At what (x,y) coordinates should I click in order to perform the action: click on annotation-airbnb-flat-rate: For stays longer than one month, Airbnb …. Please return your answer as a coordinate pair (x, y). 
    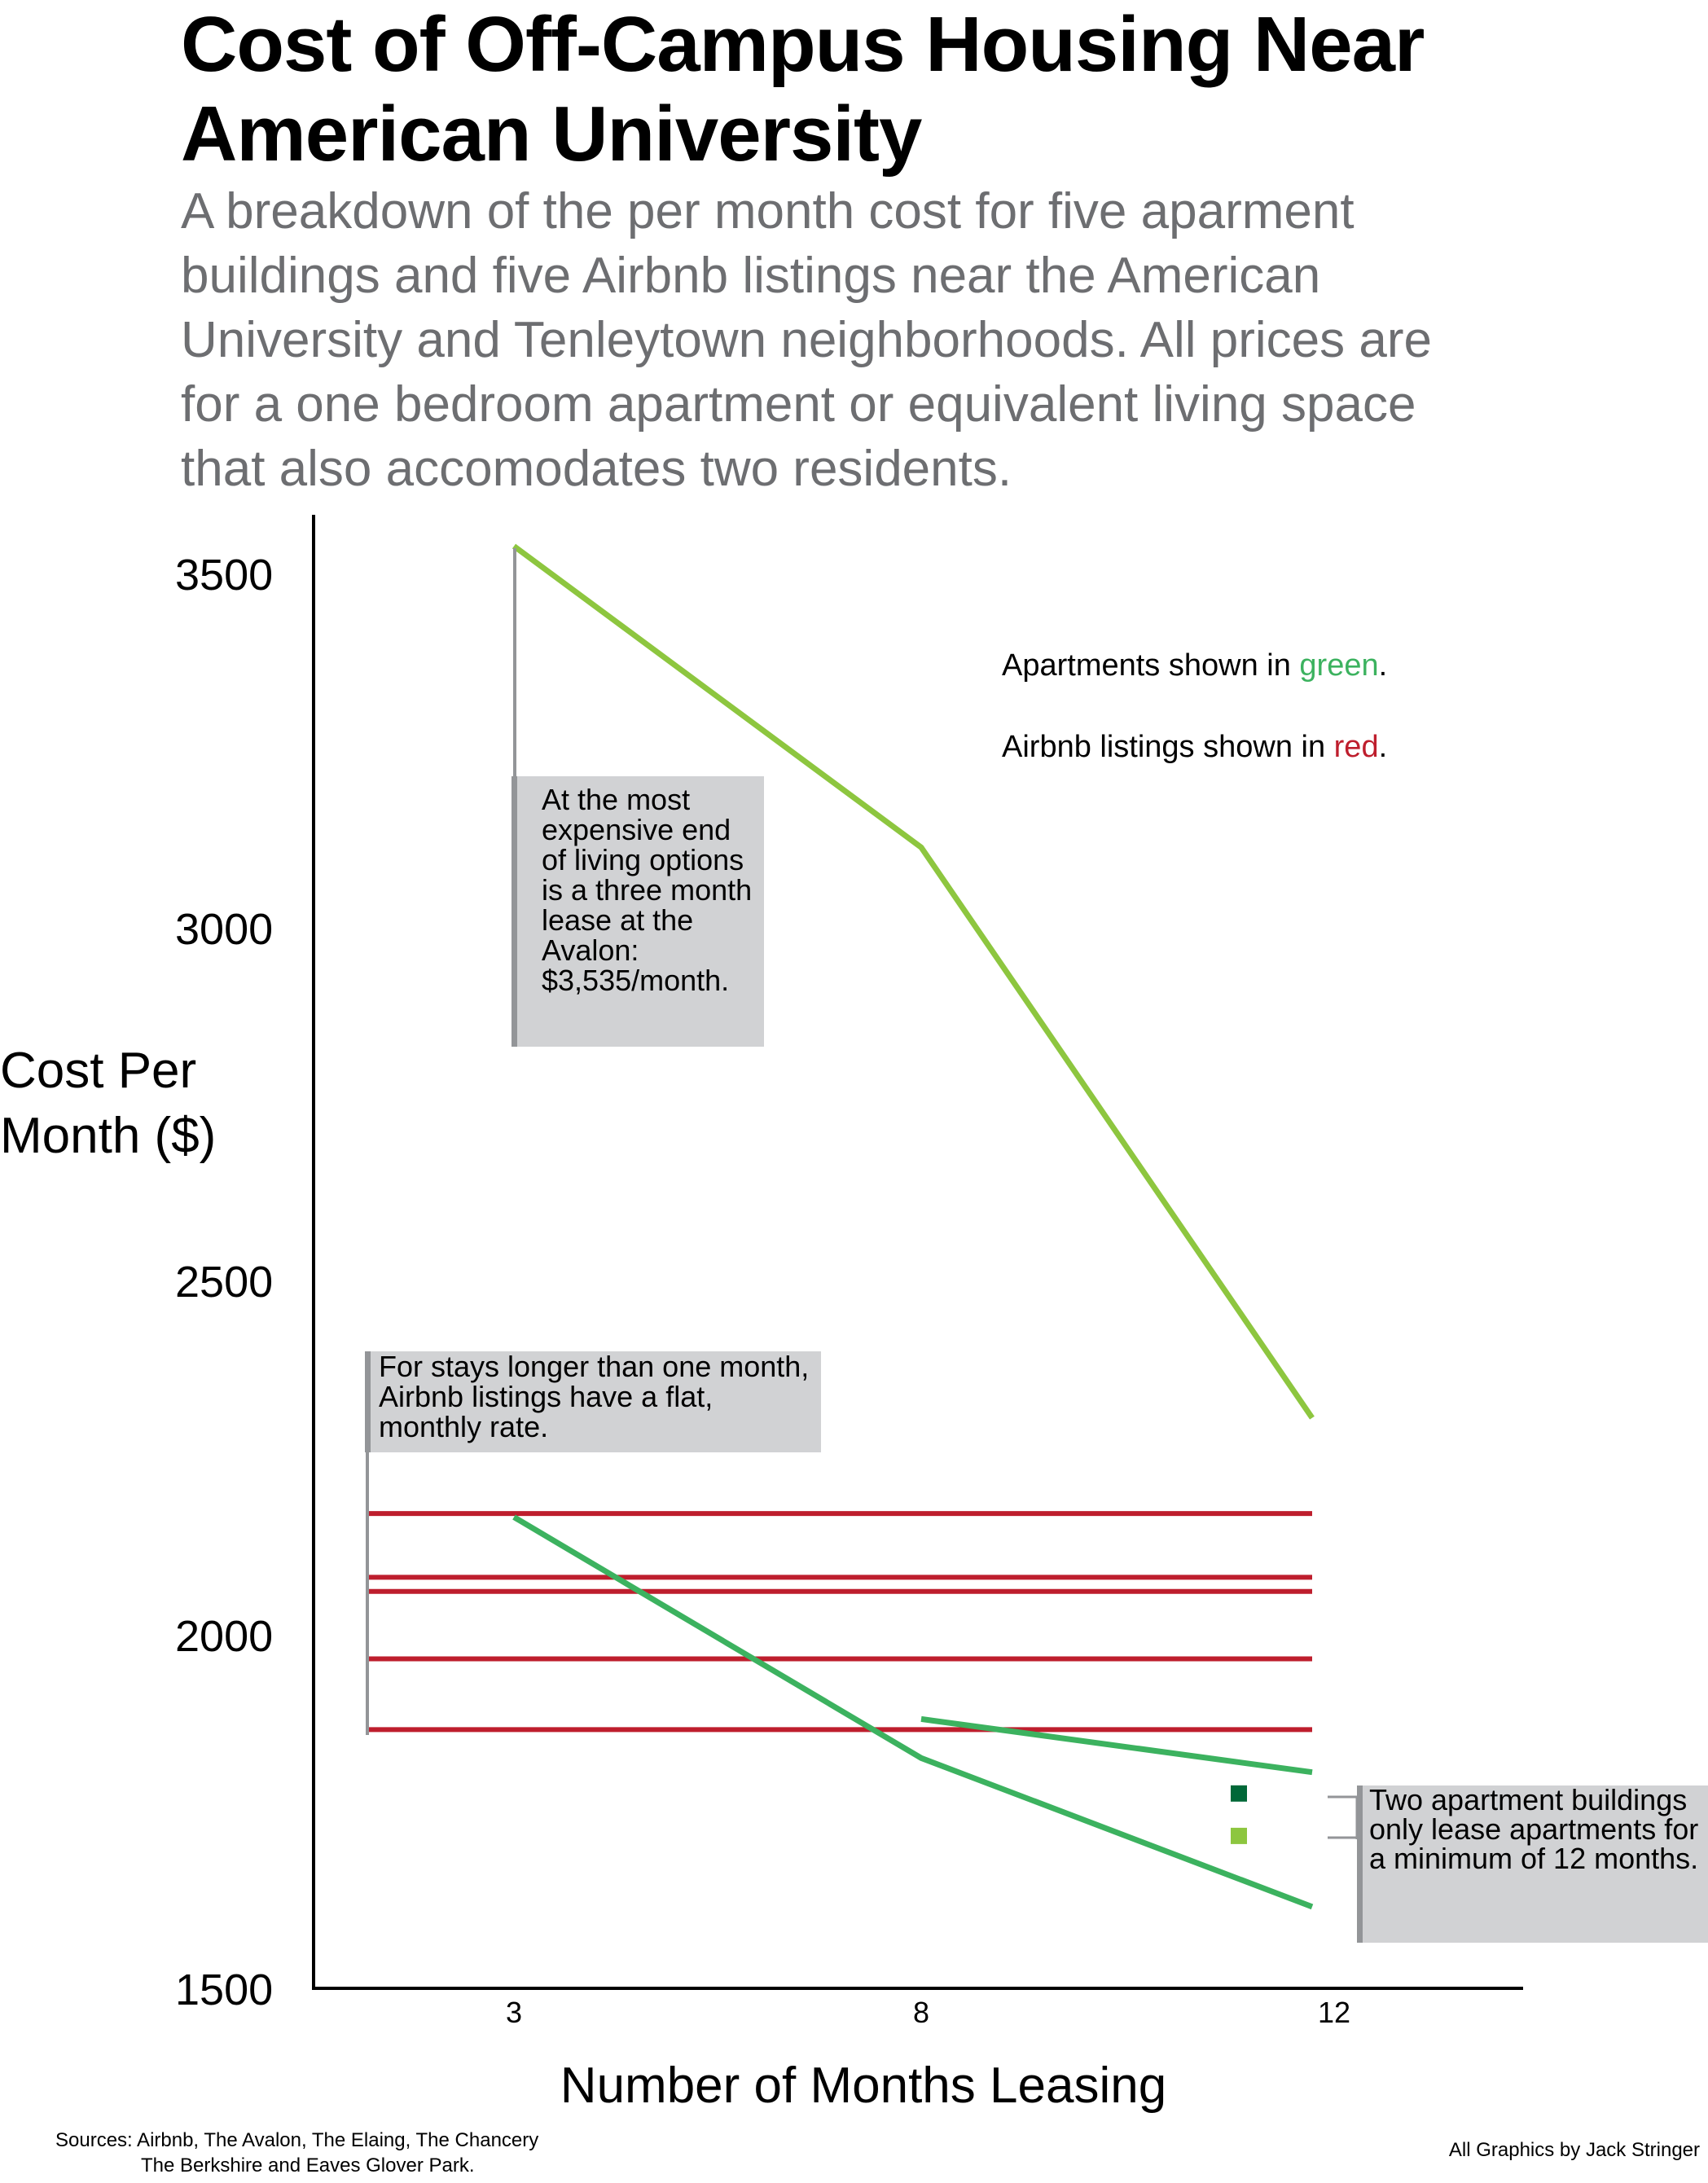
    Looking at the image, I should click on (593, 1401).